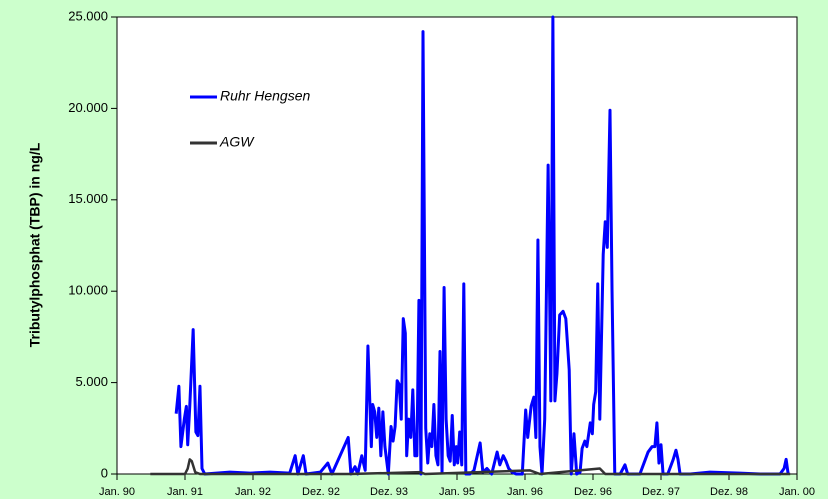 The height and width of the screenshot is (499, 828). I want to click on x-tick-label: Jan. 96, so click(525, 492).